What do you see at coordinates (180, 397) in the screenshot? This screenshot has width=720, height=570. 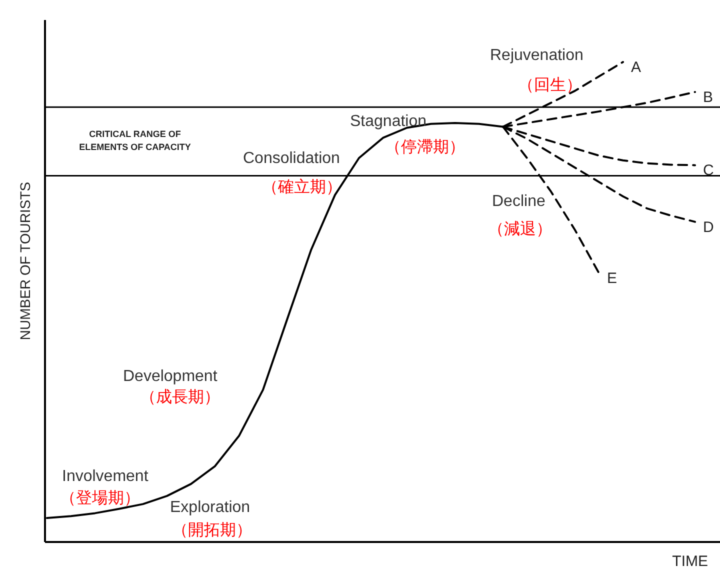 I see `annotation: （成長期）` at bounding box center [180, 397].